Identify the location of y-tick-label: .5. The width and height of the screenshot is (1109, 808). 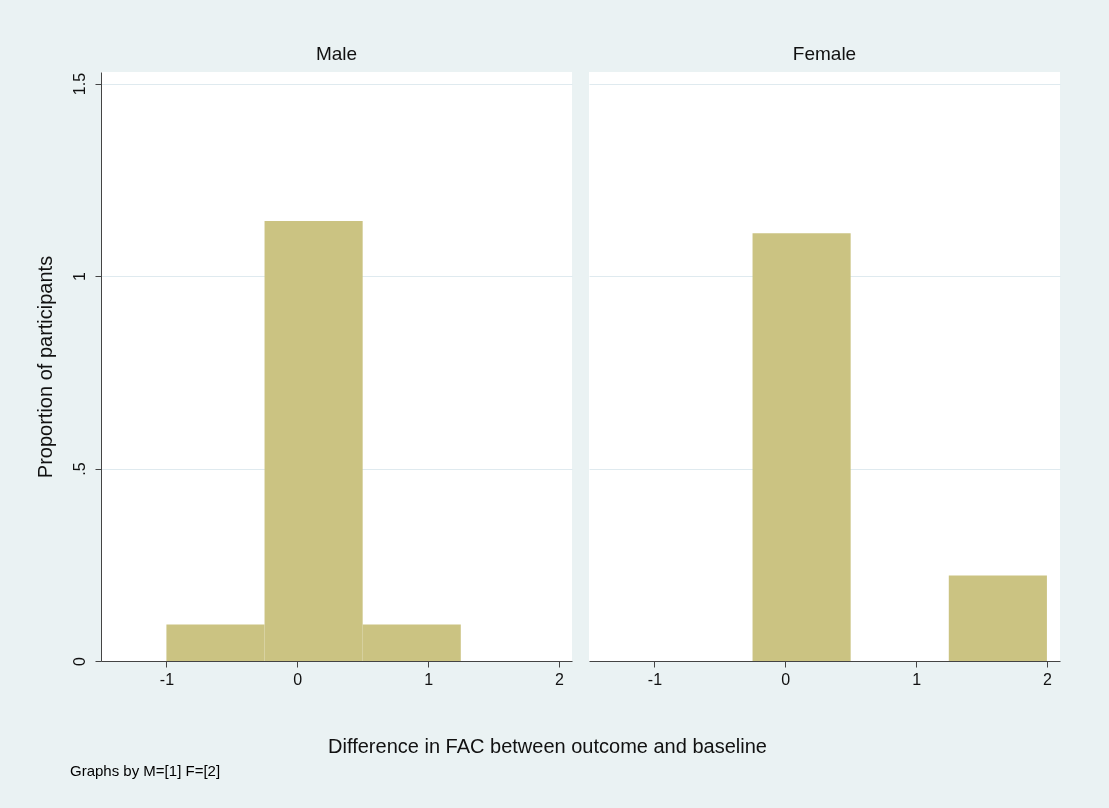
(79, 469).